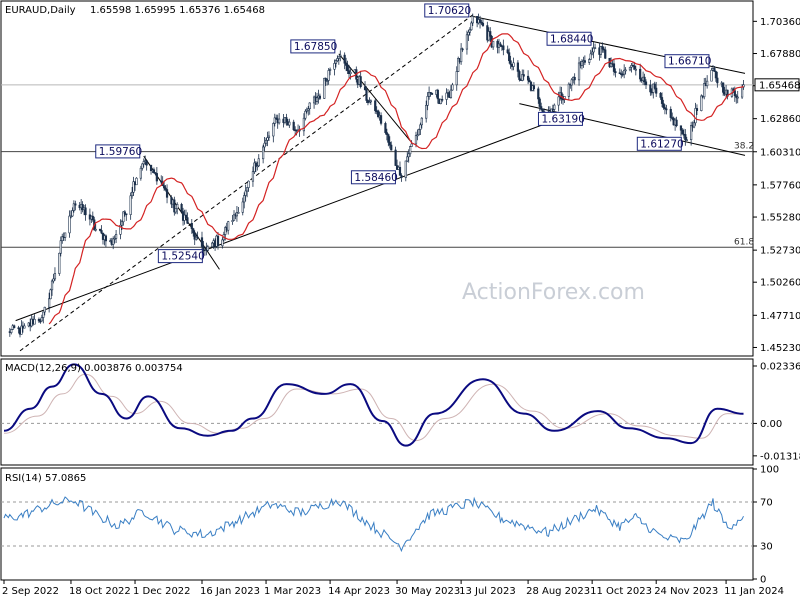  What do you see at coordinates (780, 152) in the screenshot?
I see `price-y-tick-label: 1.60310` at bounding box center [780, 152].